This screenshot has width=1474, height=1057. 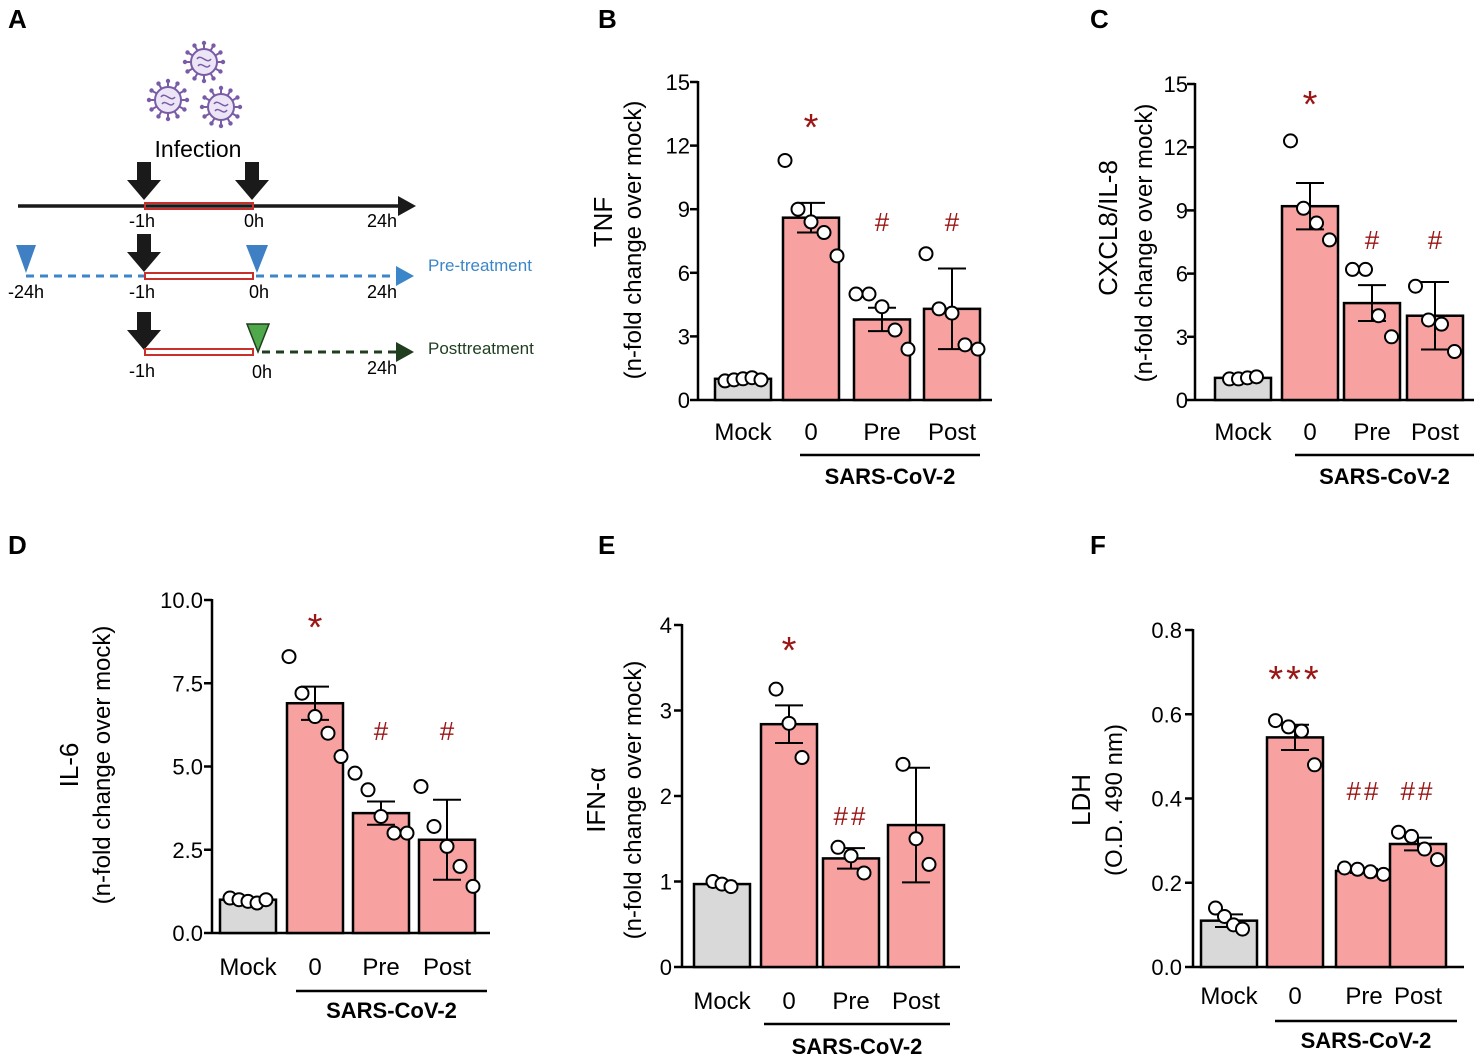 I want to click on panel-letter: F, so click(x=1098, y=545).